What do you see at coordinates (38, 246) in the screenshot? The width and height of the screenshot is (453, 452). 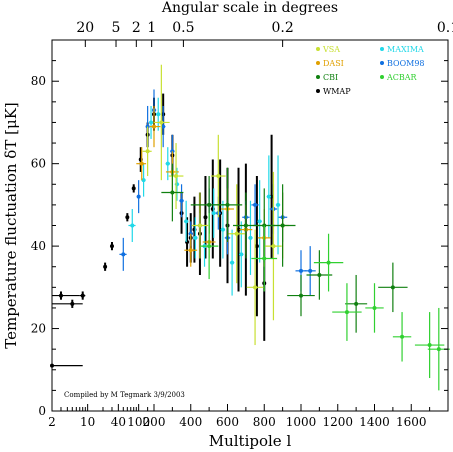 I see `y-tick-label: 40` at bounding box center [38, 246].